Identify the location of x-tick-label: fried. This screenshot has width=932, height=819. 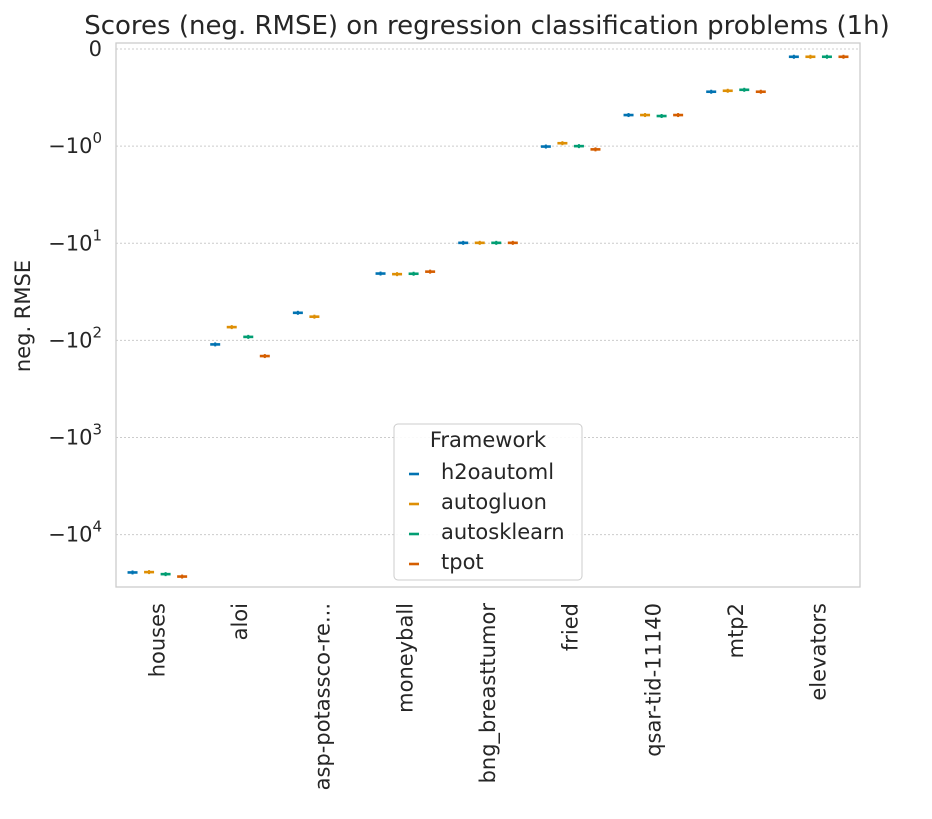
(571, 627).